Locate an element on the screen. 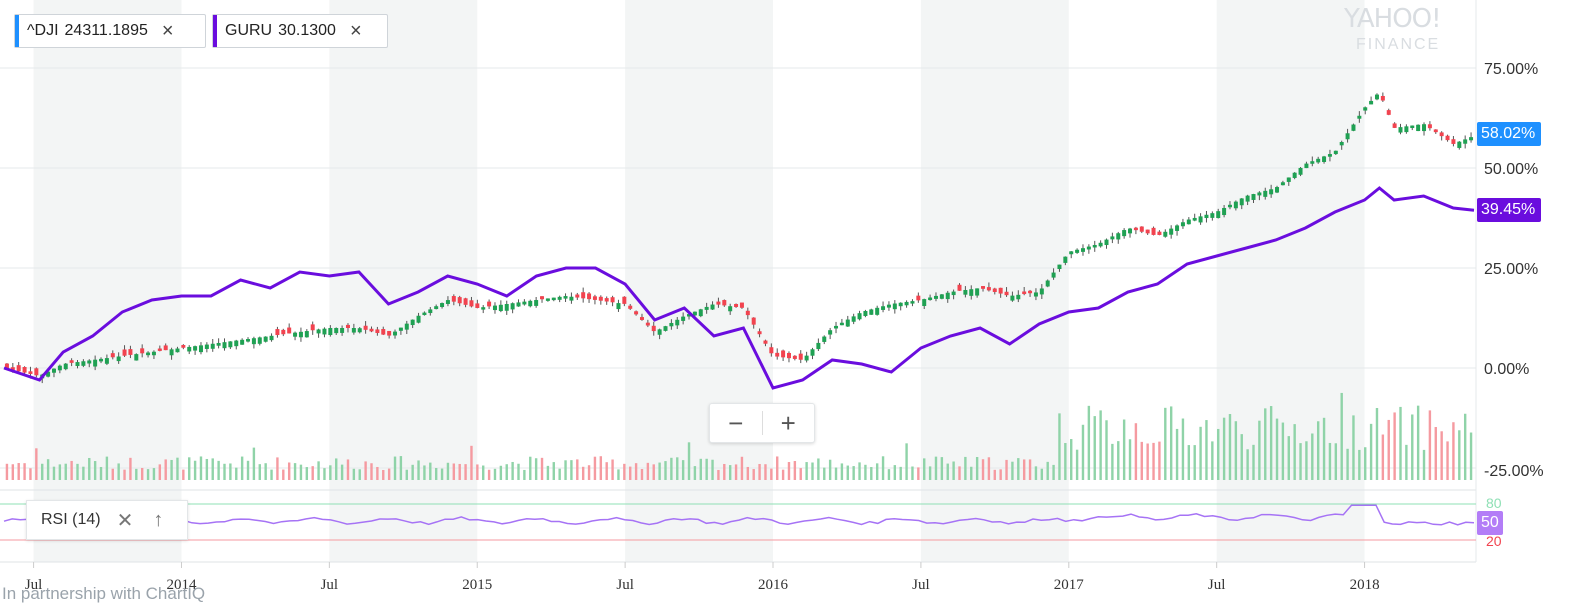  zoom-out-button: − is located at coordinates (736, 423).